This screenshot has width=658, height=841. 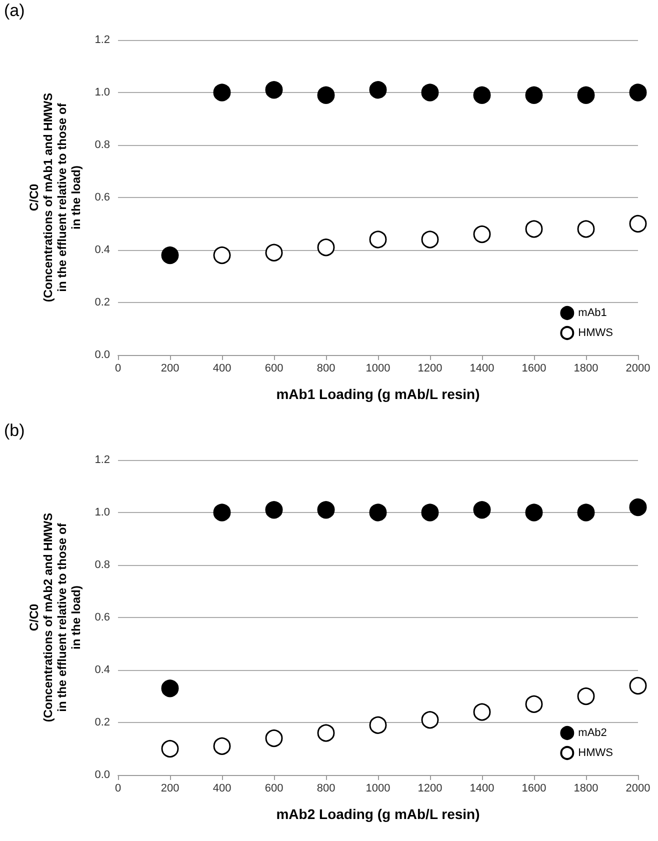 What do you see at coordinates (592, 313) in the screenshot?
I see `legend-label: mAb1` at bounding box center [592, 313].